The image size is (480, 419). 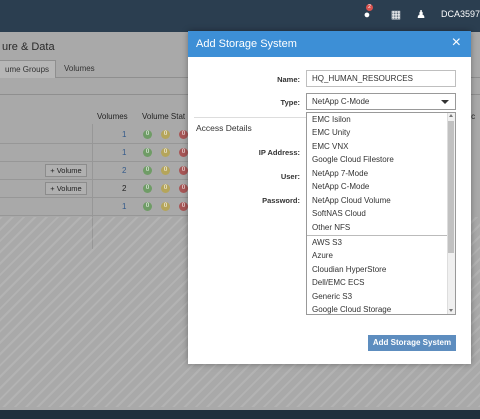 I want to click on footer-bar, so click(x=240, y=414).